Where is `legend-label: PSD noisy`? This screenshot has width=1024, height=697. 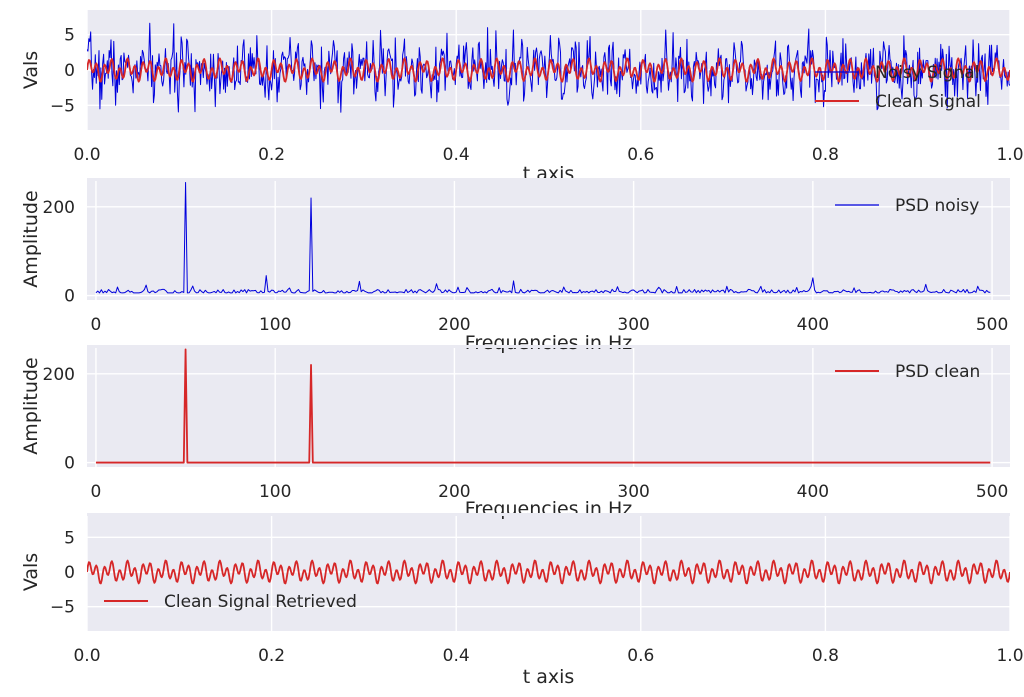
legend-label: PSD noisy is located at coordinates (937, 206).